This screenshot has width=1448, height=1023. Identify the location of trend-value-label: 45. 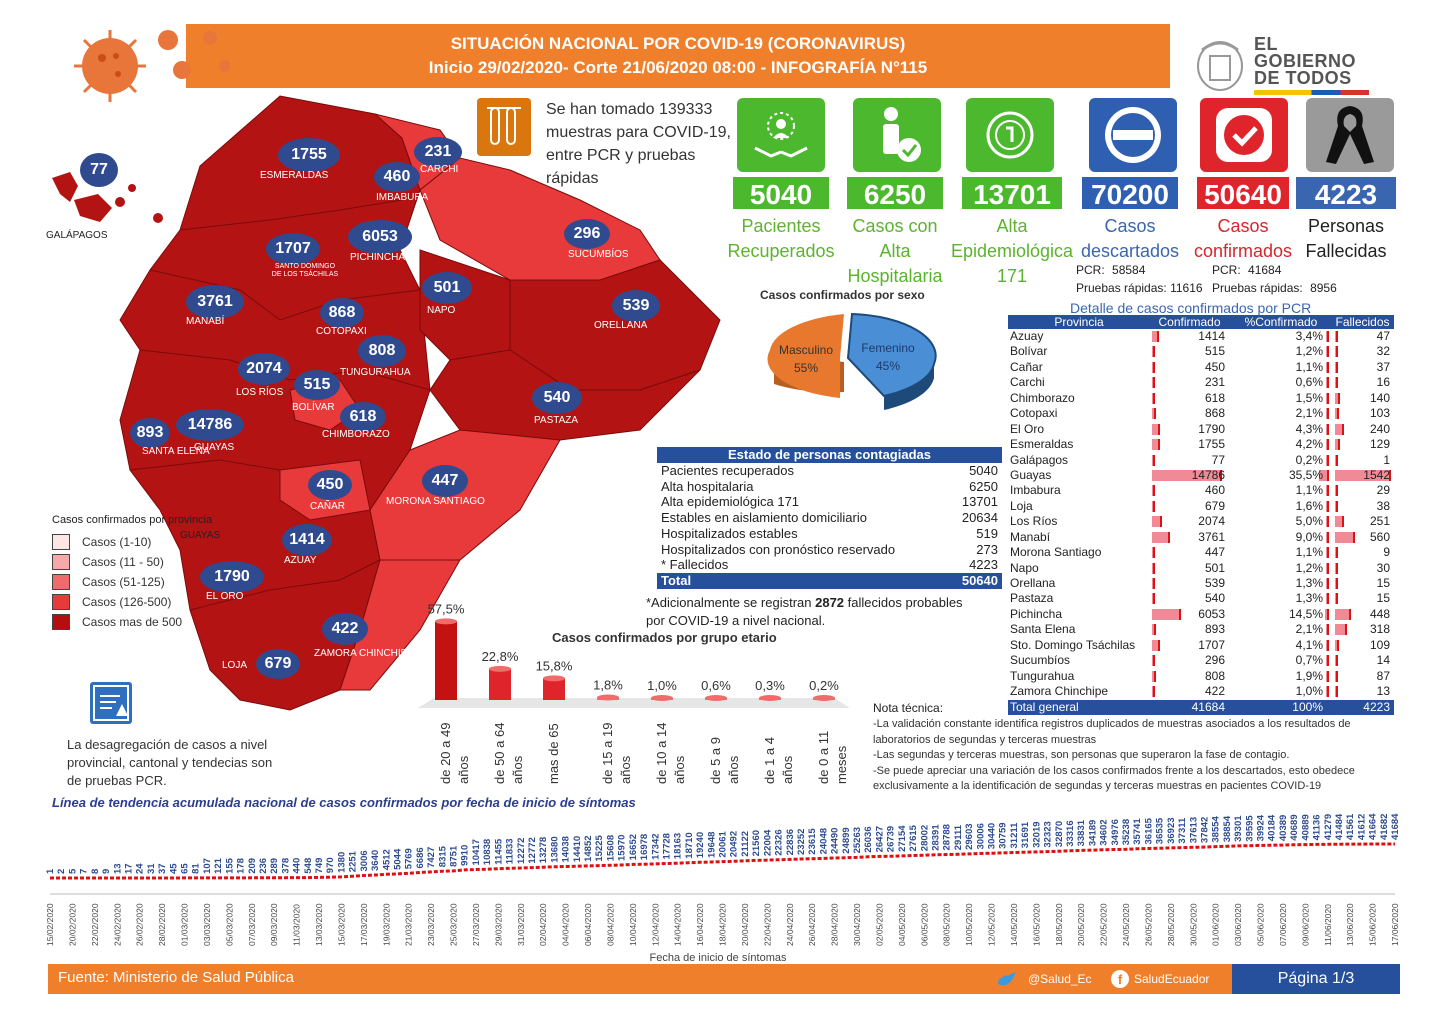
(173, 868).